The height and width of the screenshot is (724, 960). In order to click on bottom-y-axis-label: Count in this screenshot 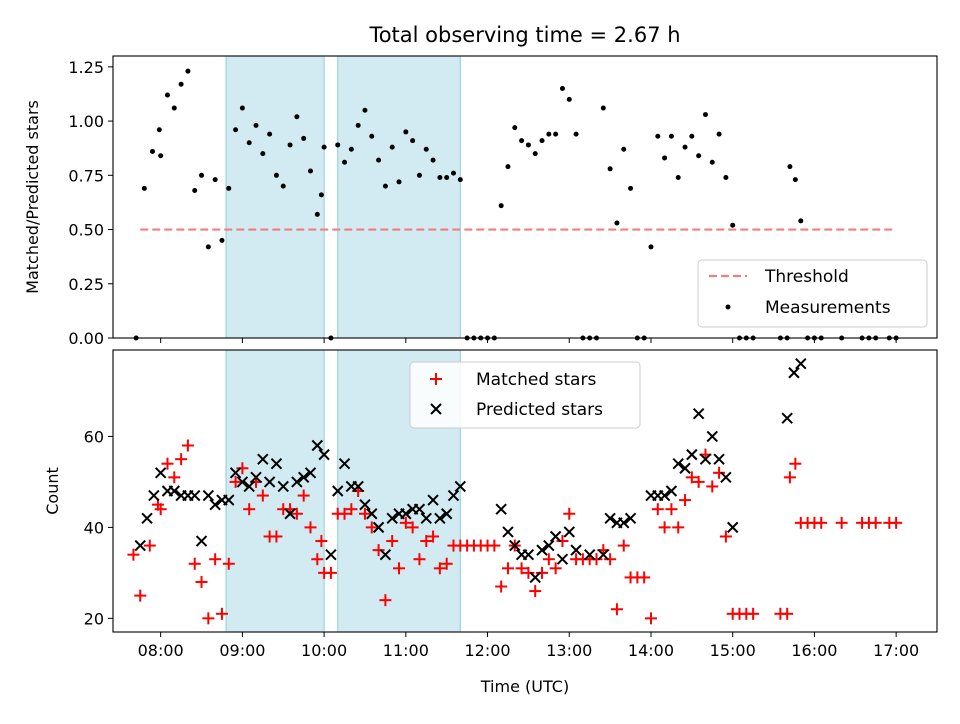, I will do `click(52, 491)`.